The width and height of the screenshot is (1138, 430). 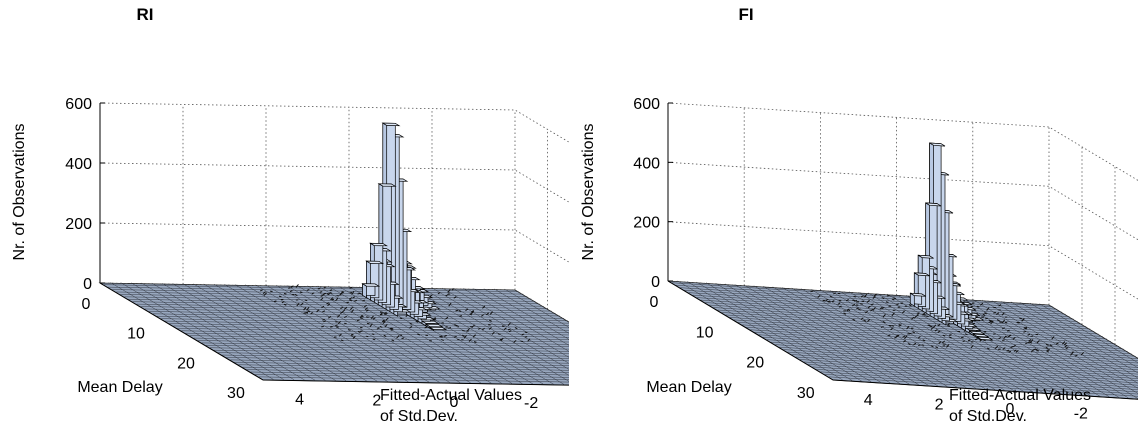 What do you see at coordinates (688, 387) in the screenshot?
I see `x-axis-label: Mean Delay` at bounding box center [688, 387].